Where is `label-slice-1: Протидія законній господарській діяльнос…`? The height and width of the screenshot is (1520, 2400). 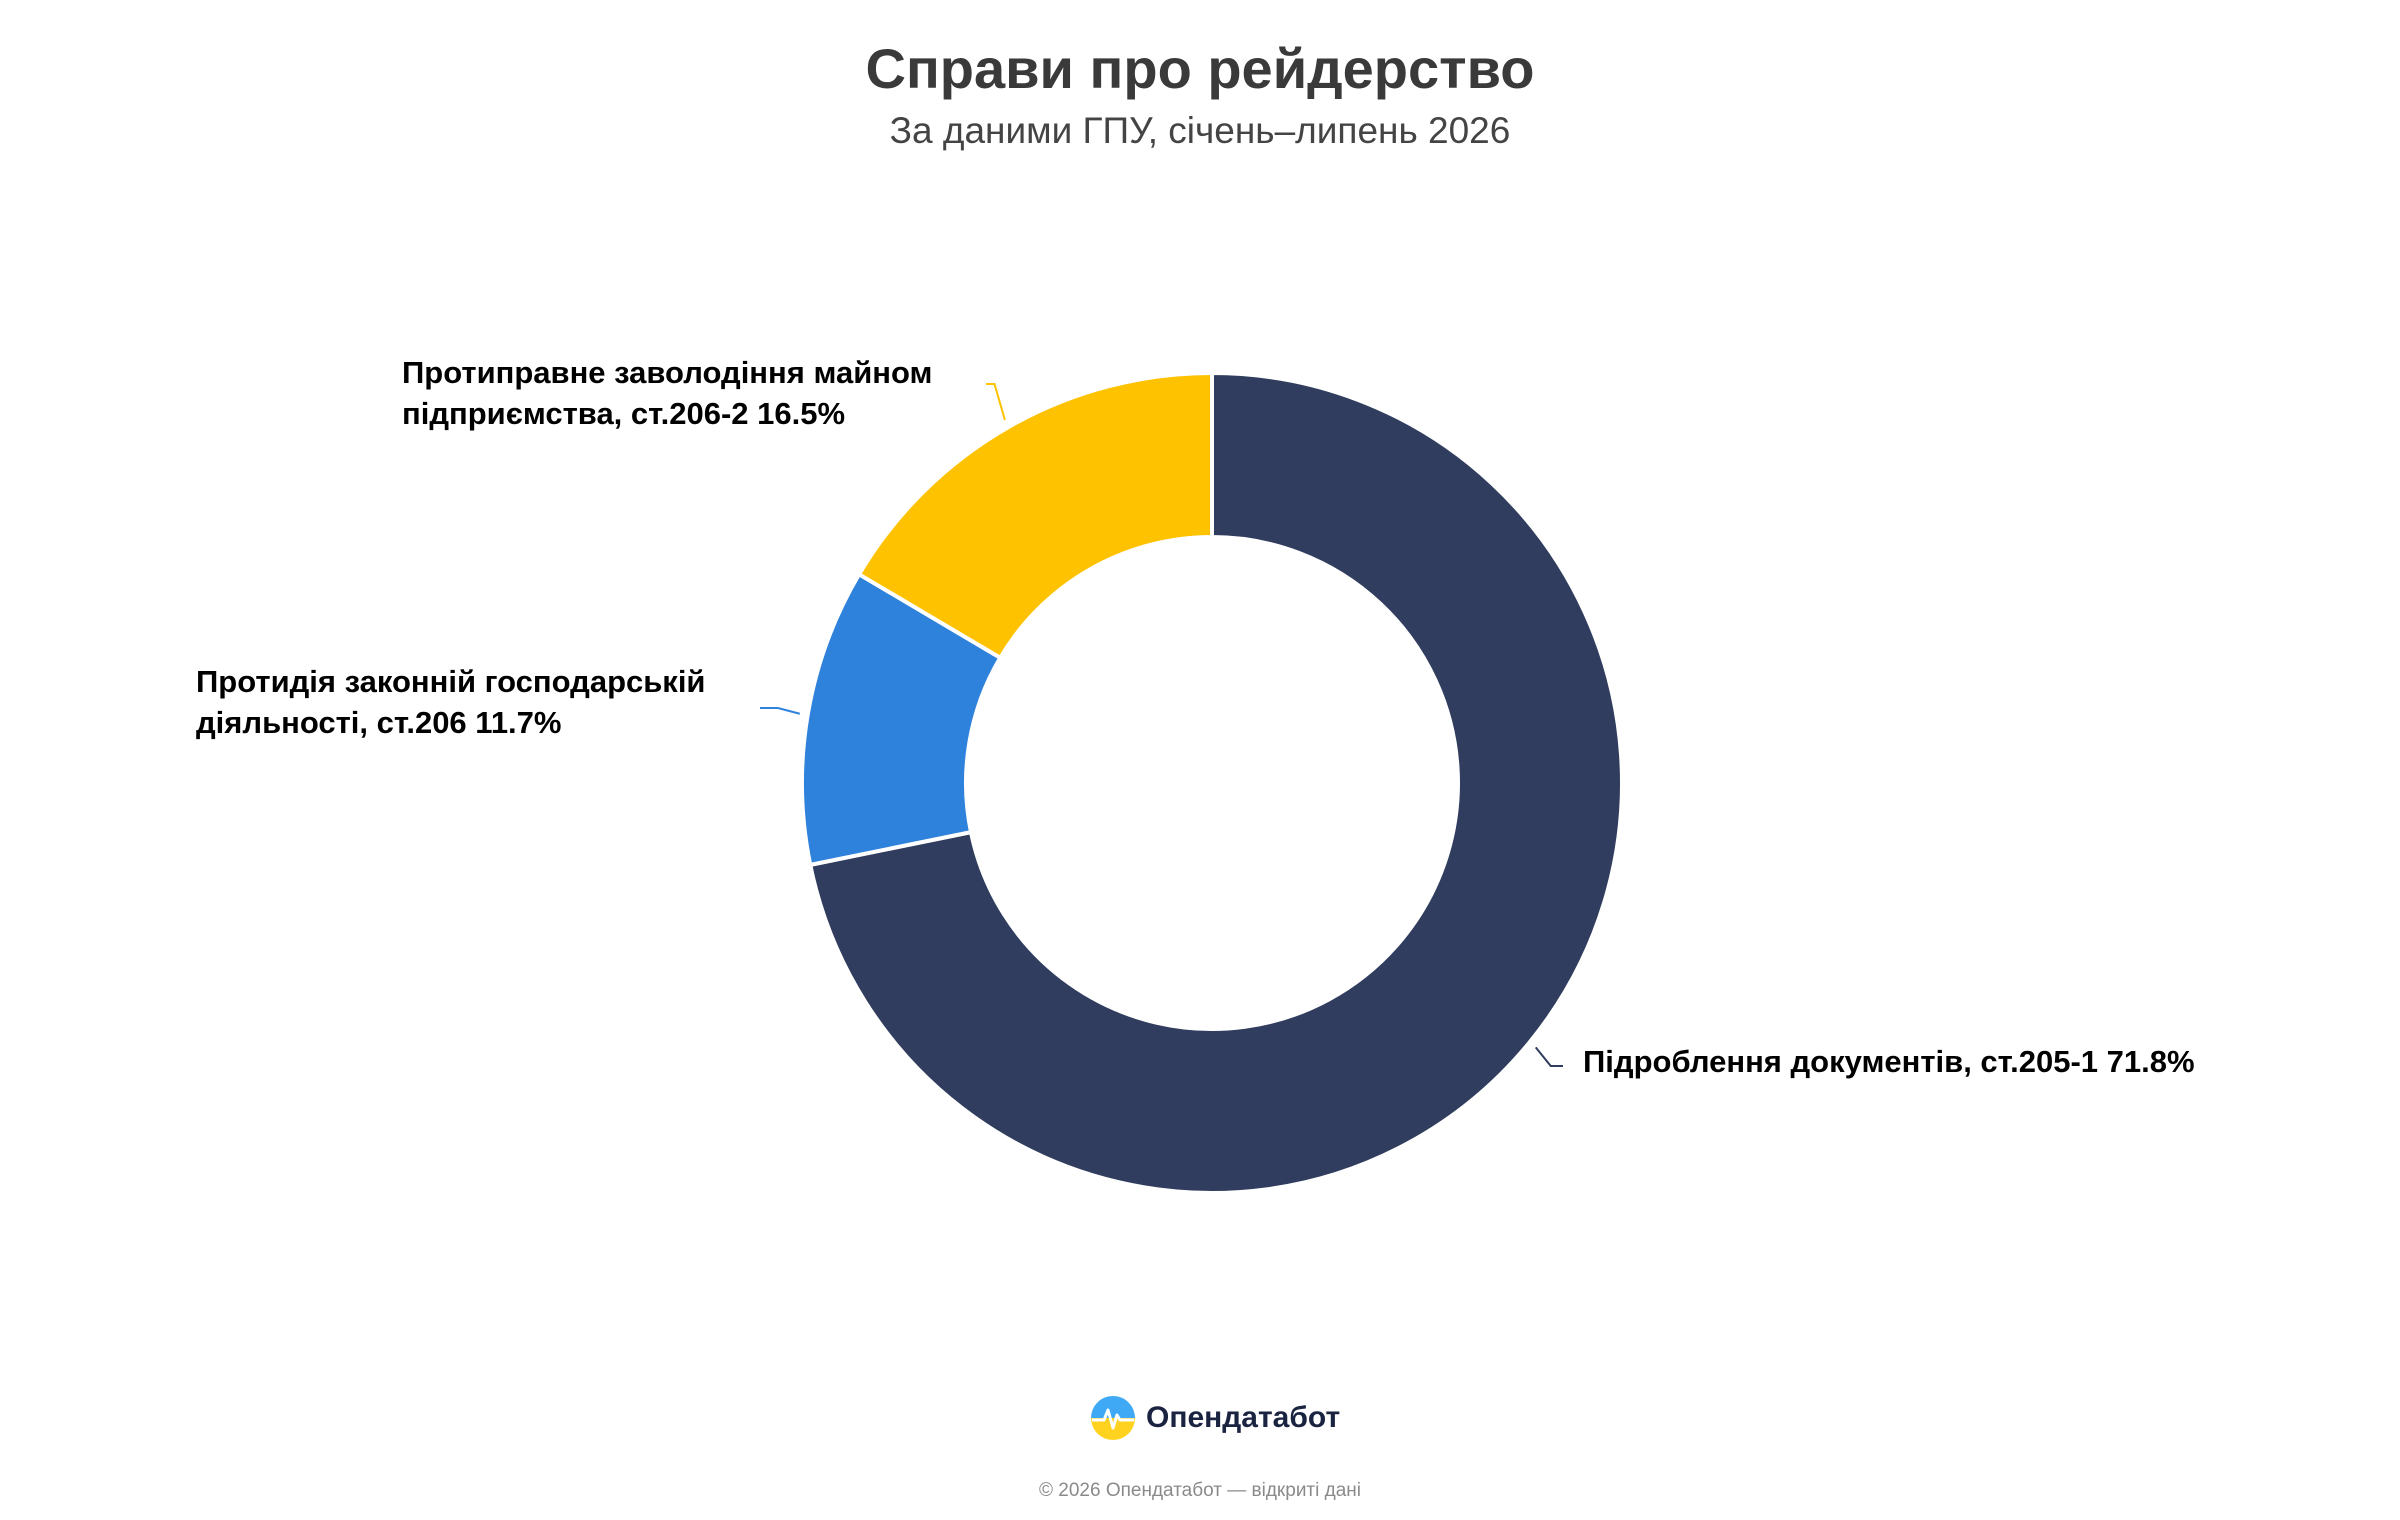 label-slice-1: Протидія законній господарській діяльнос… is located at coordinates (455, 702).